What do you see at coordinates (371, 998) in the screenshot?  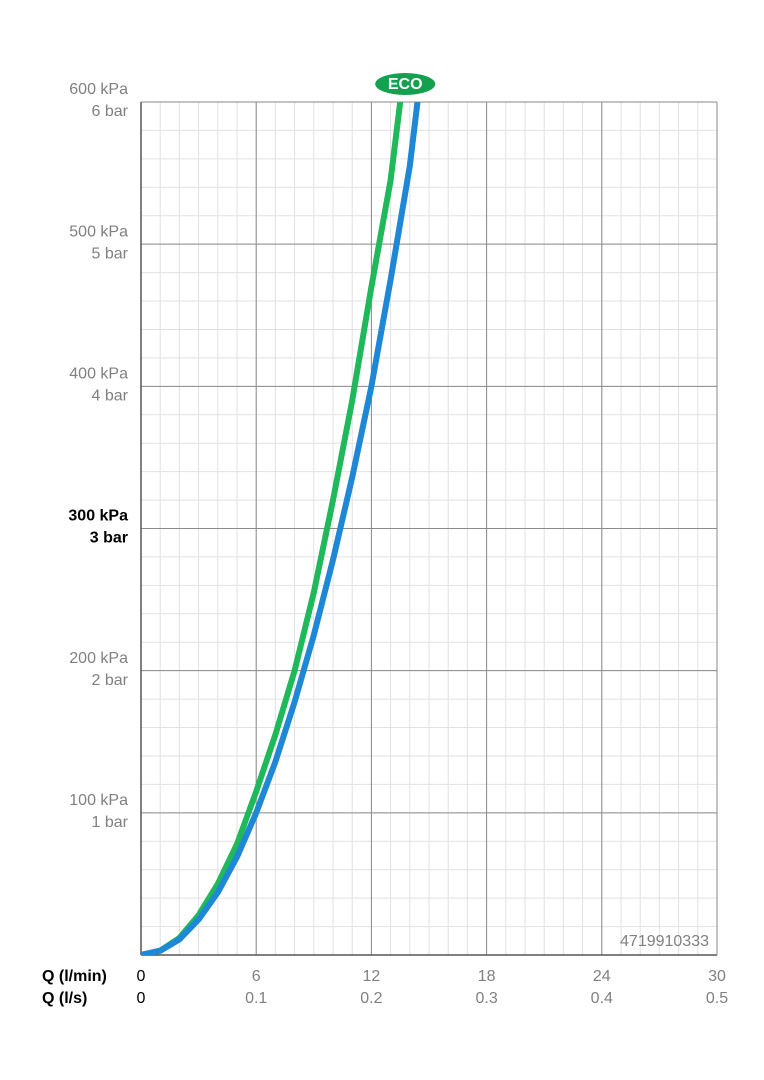 I see `x2-tick-label: 0.2` at bounding box center [371, 998].